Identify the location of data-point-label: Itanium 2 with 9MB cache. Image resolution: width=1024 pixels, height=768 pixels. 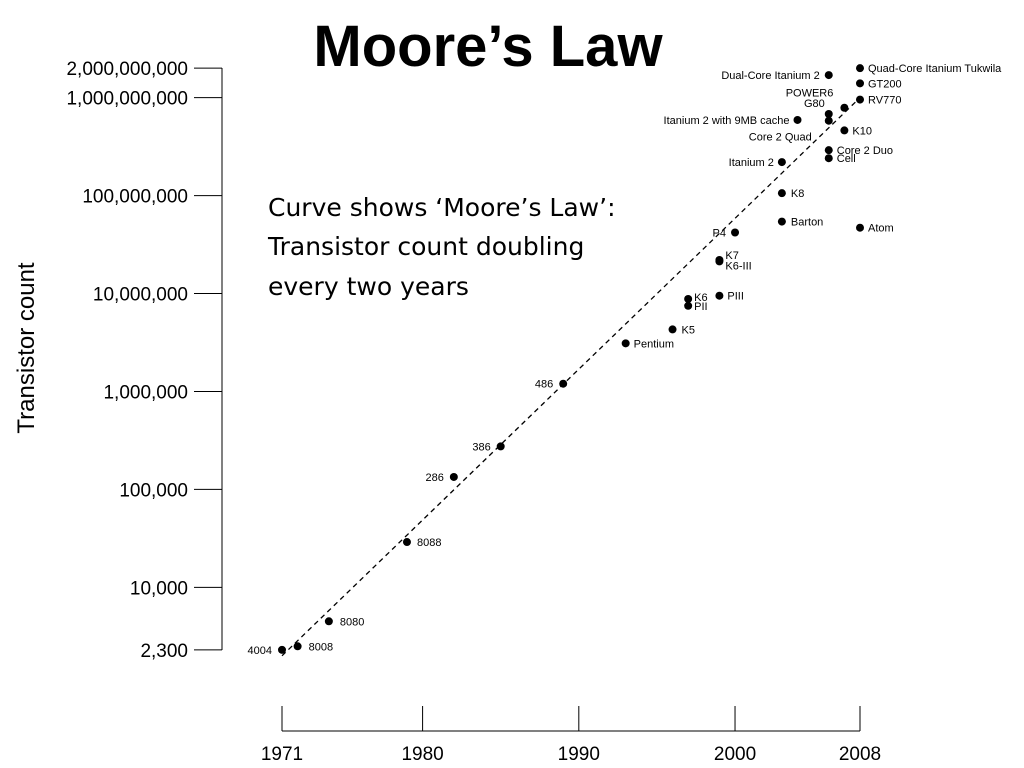
(727, 121).